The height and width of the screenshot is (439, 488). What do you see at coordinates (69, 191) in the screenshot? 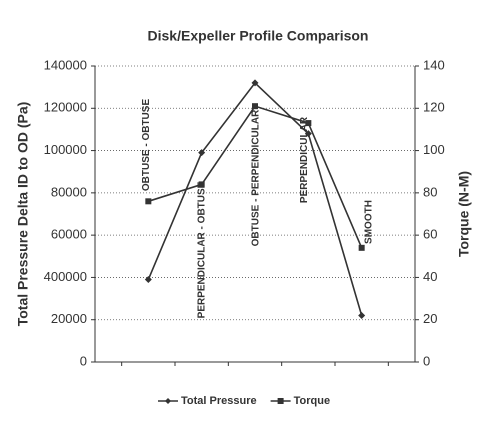
I see `y-tick-label: 80000` at bounding box center [69, 191].